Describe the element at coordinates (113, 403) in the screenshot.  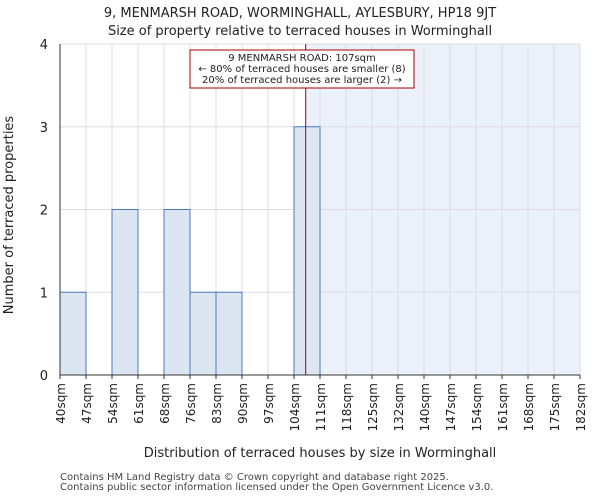
I see `x-tick-label: 54sqm` at that location.